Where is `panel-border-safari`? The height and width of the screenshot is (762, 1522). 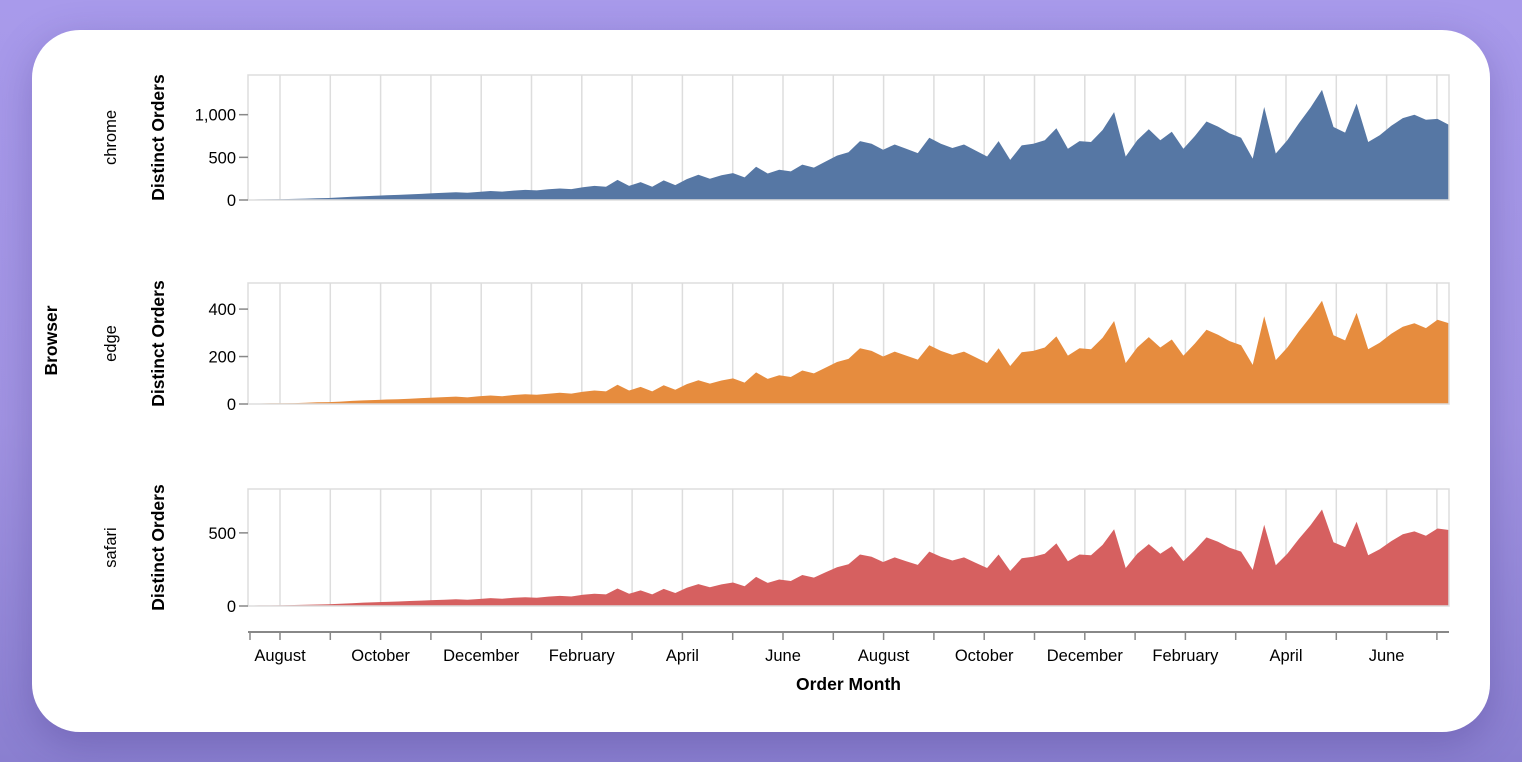
panel-border-safari is located at coordinates (848, 547).